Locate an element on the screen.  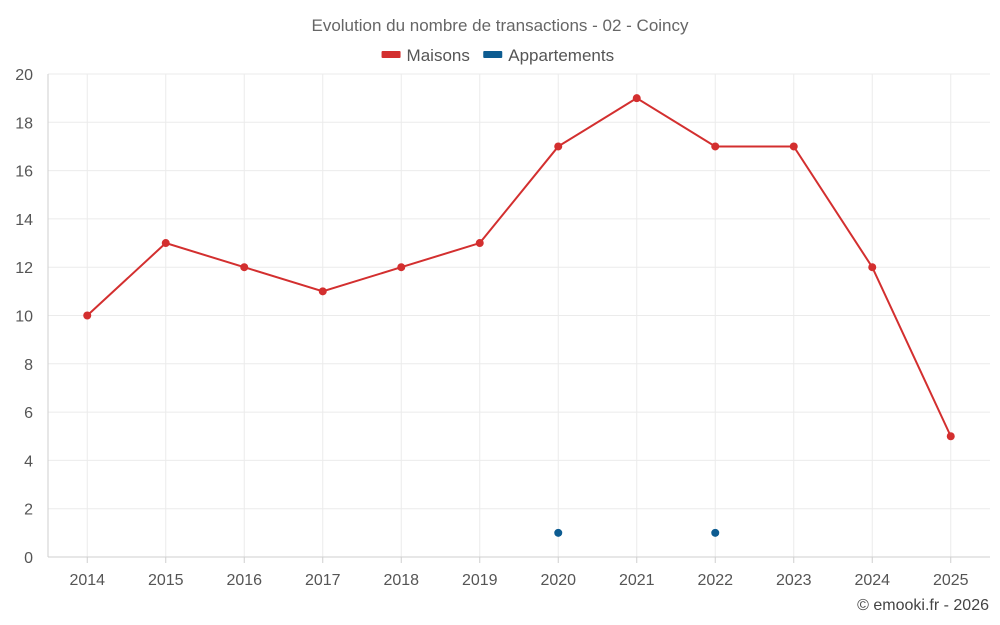
x-tick-label: 2014 is located at coordinates (87, 580).